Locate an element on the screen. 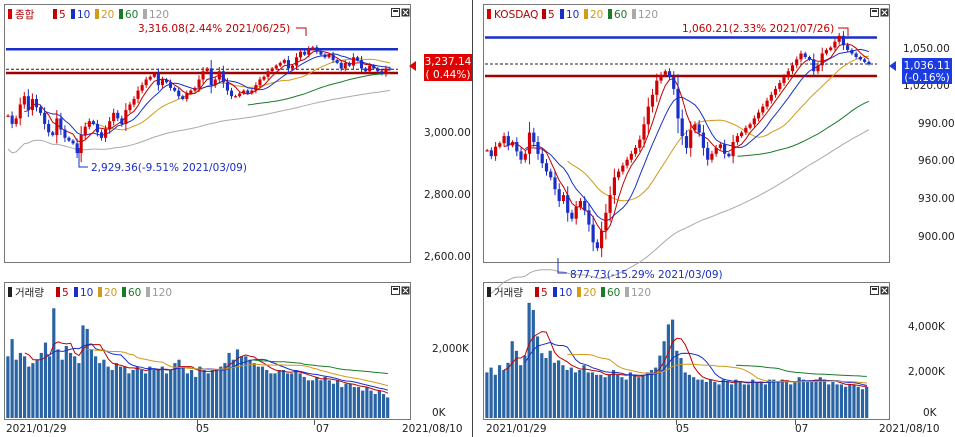  volume-bar-icon is located at coordinates (10, 292).